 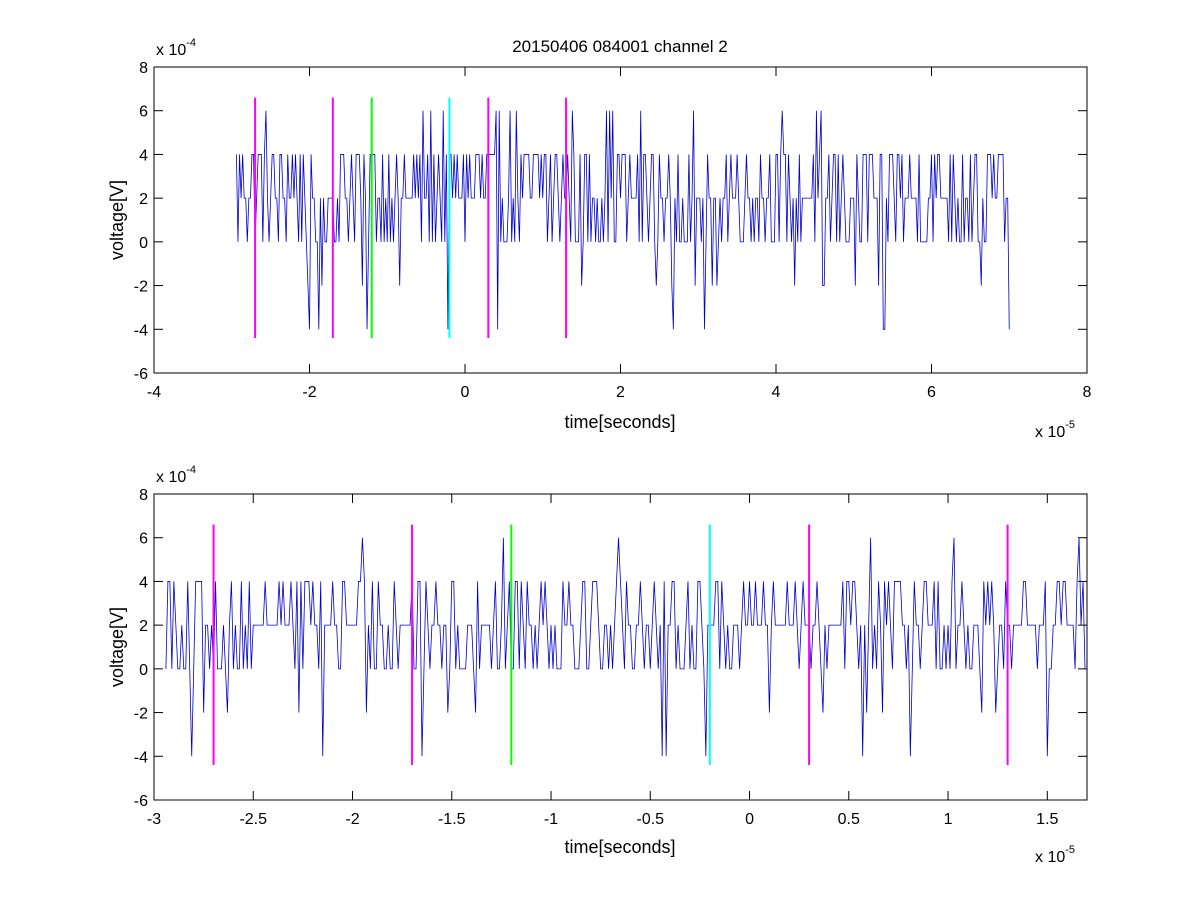 I want to click on x-tick-label: -1, so click(x=551, y=819).